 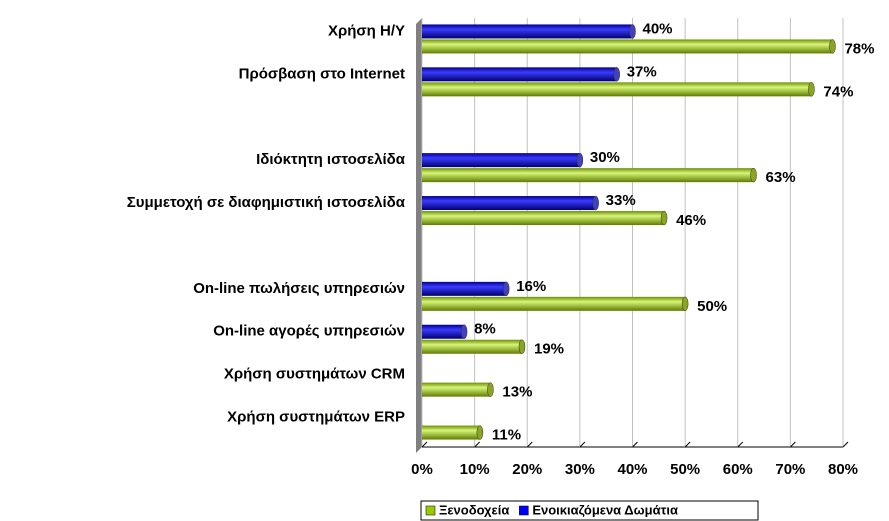 What do you see at coordinates (738, 469) in the screenshot?
I see `x-tick-label: 60%` at bounding box center [738, 469].